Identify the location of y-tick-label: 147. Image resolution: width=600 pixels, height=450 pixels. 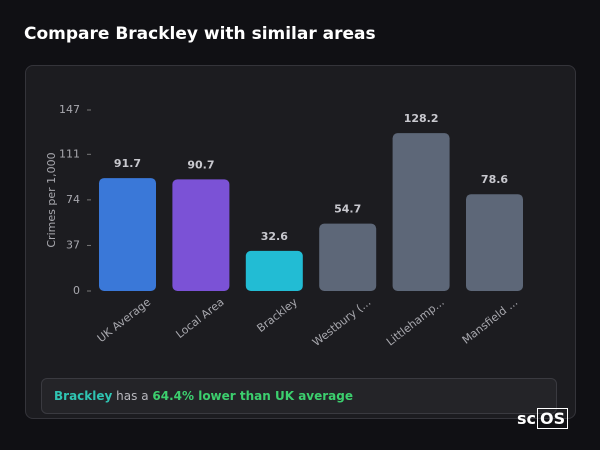
(69, 109).